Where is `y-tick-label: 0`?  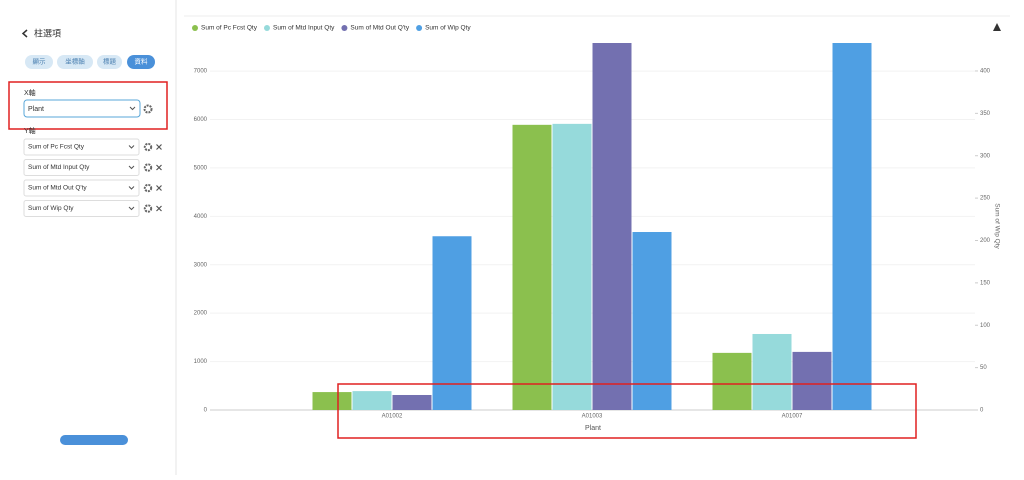 y-tick-label: 0 is located at coordinates (206, 411).